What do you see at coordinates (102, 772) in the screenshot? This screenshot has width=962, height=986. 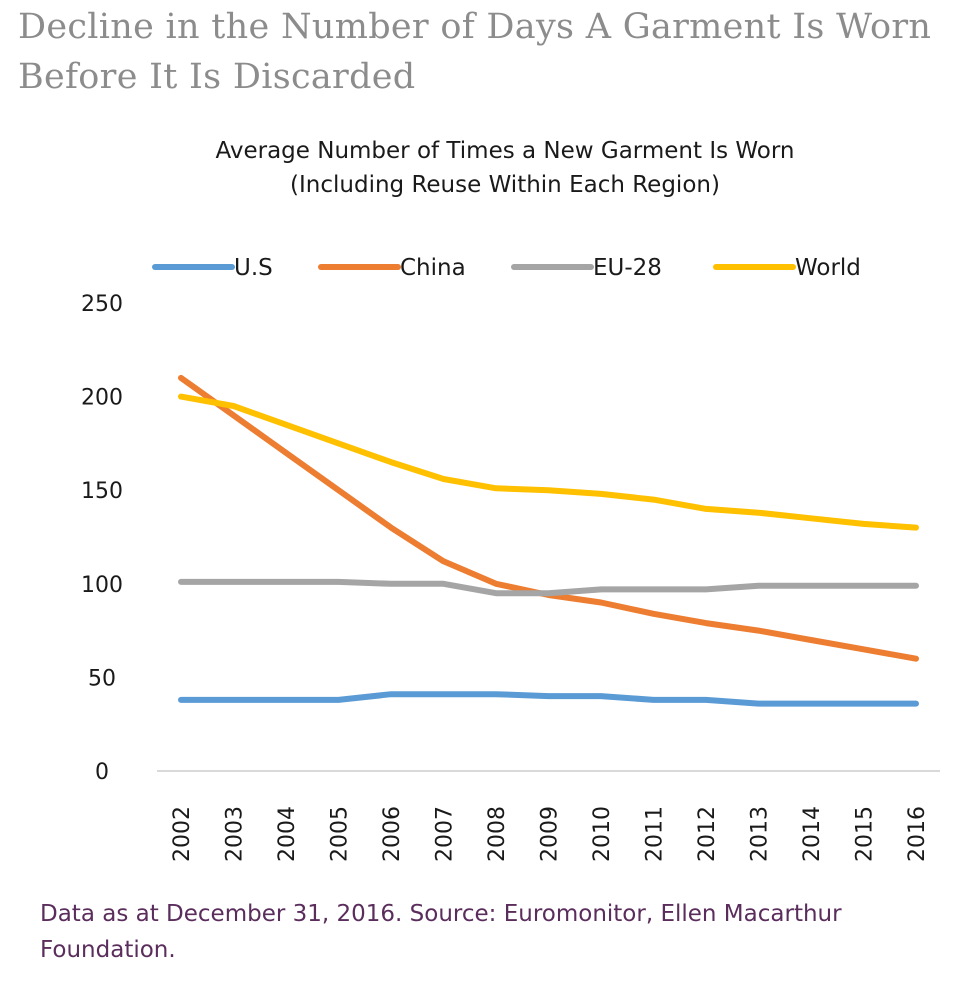 I see `y-tick-label: 0` at bounding box center [102, 772].